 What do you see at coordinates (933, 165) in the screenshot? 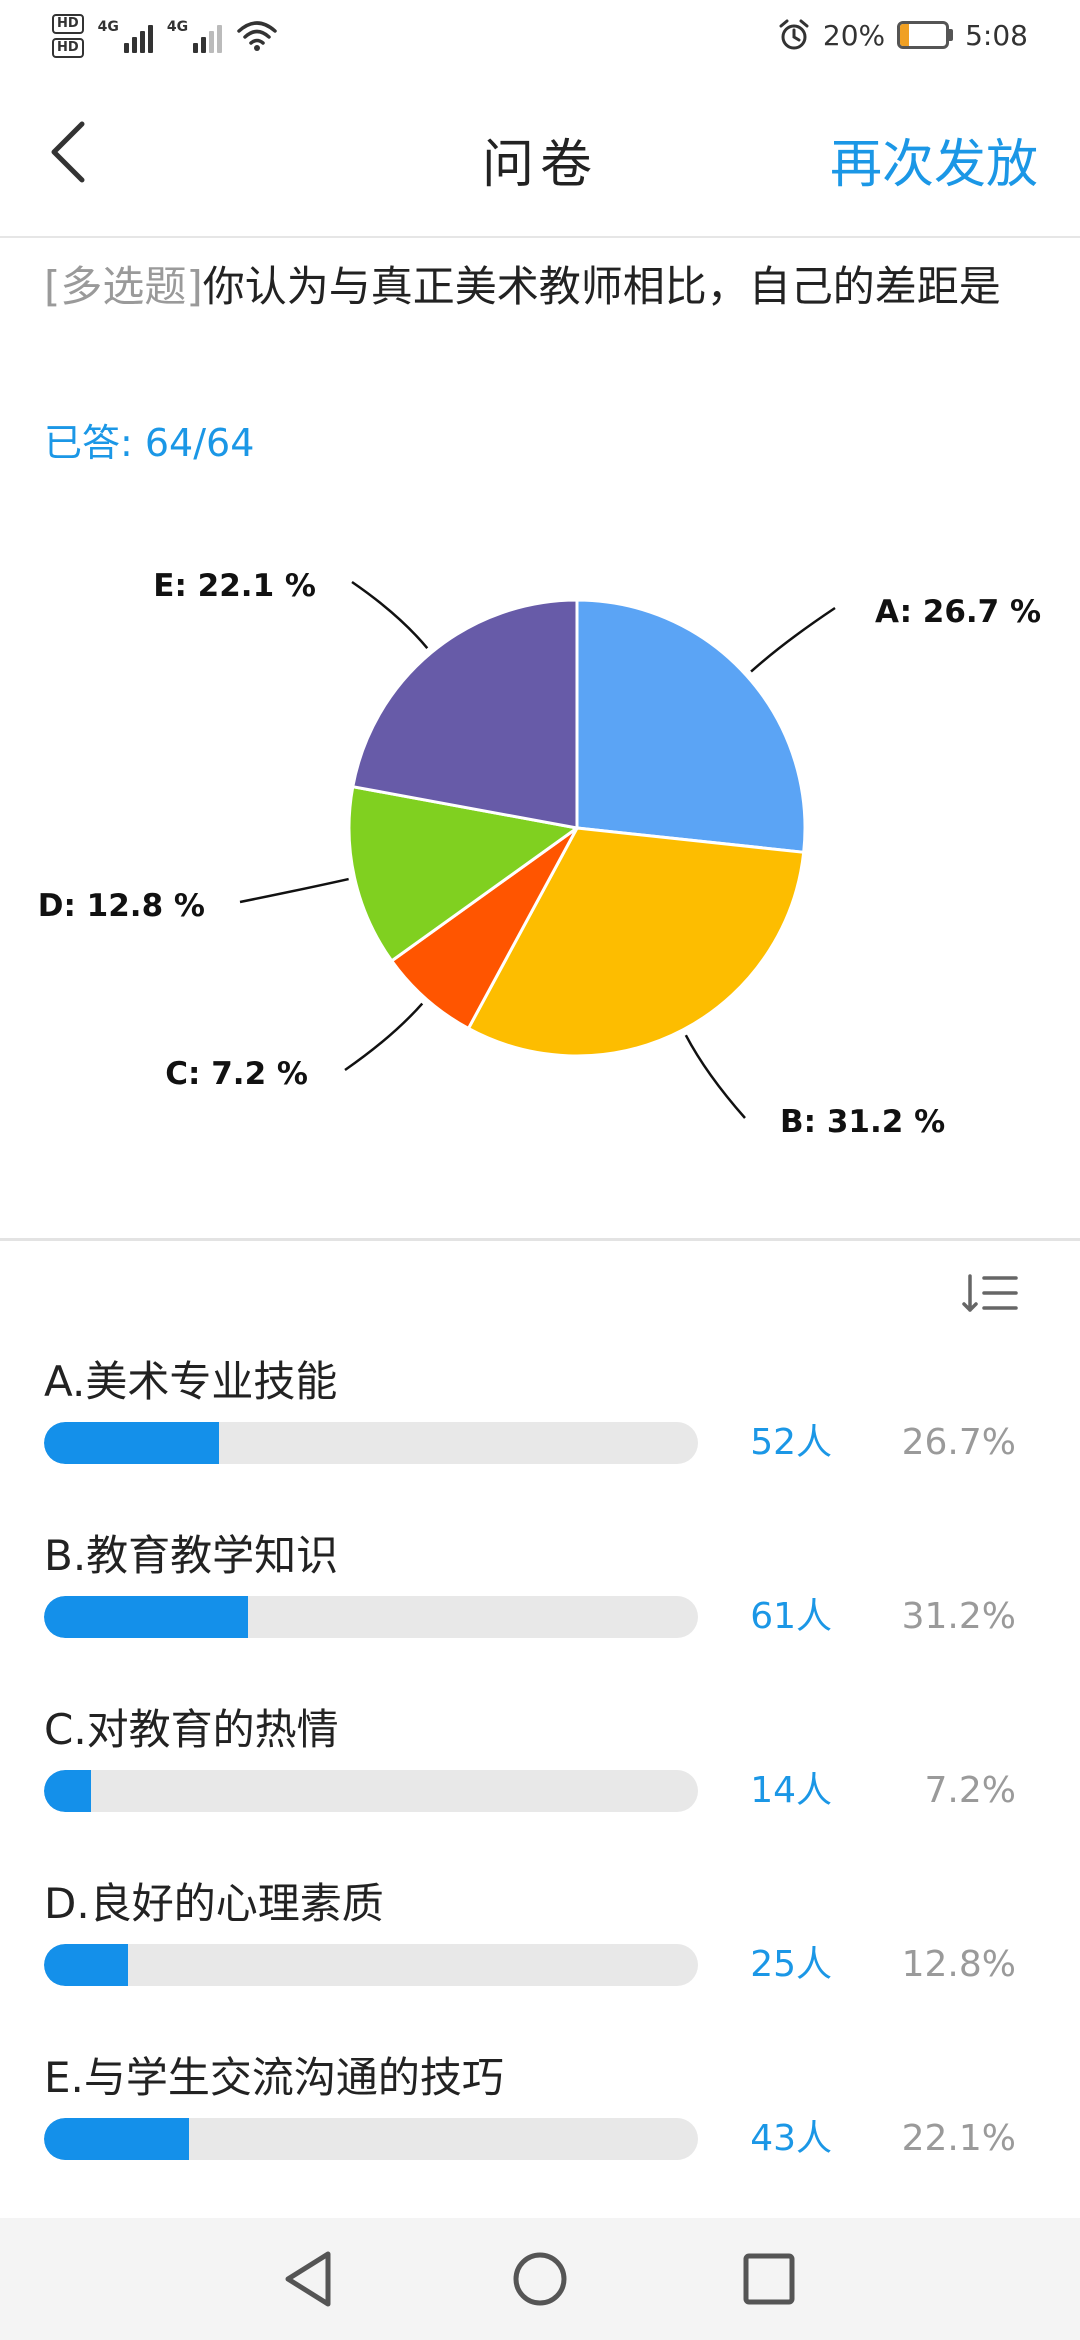
I see `resend-button: 再次发放` at bounding box center [933, 165].